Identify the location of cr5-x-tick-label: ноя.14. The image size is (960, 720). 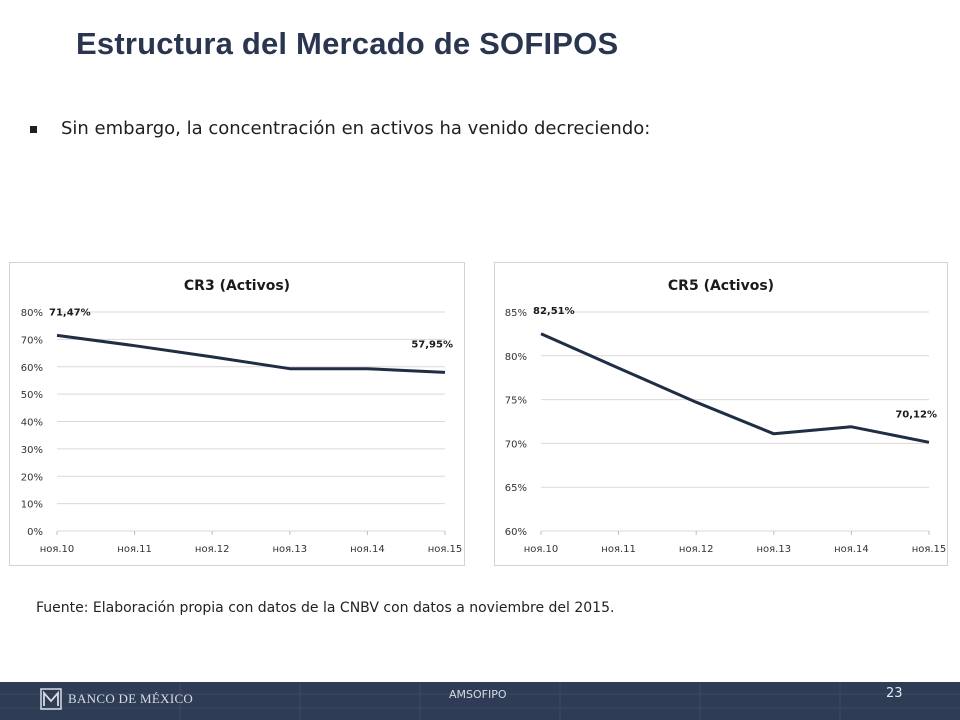
(851, 549).